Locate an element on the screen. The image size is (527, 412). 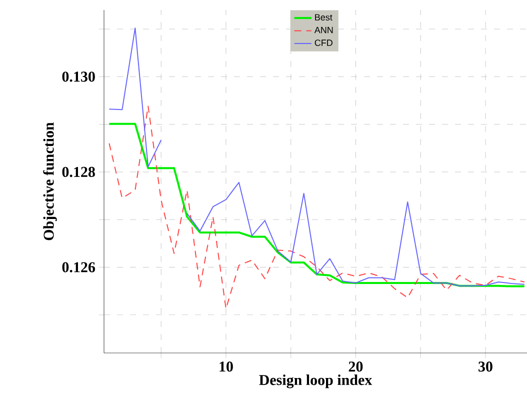
y-tick-label: 0.126 is located at coordinates (79, 267).